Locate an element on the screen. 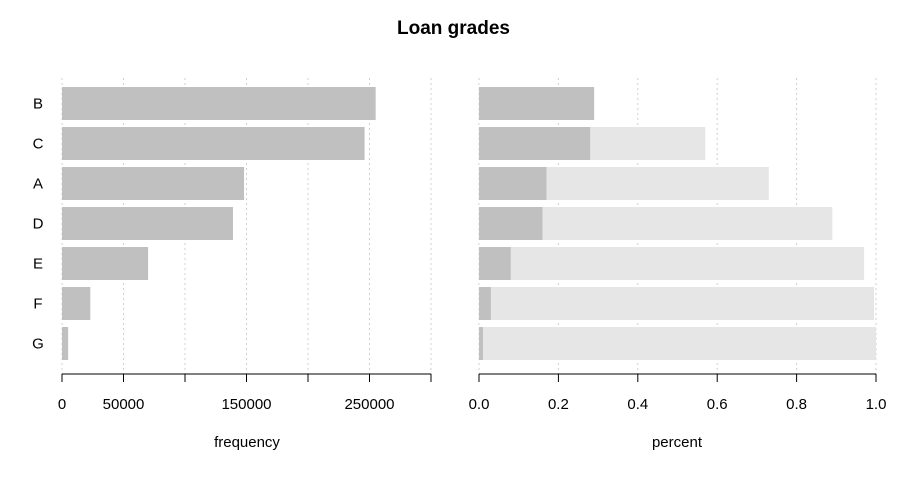  x-tick-label: 250000 is located at coordinates (369, 404).